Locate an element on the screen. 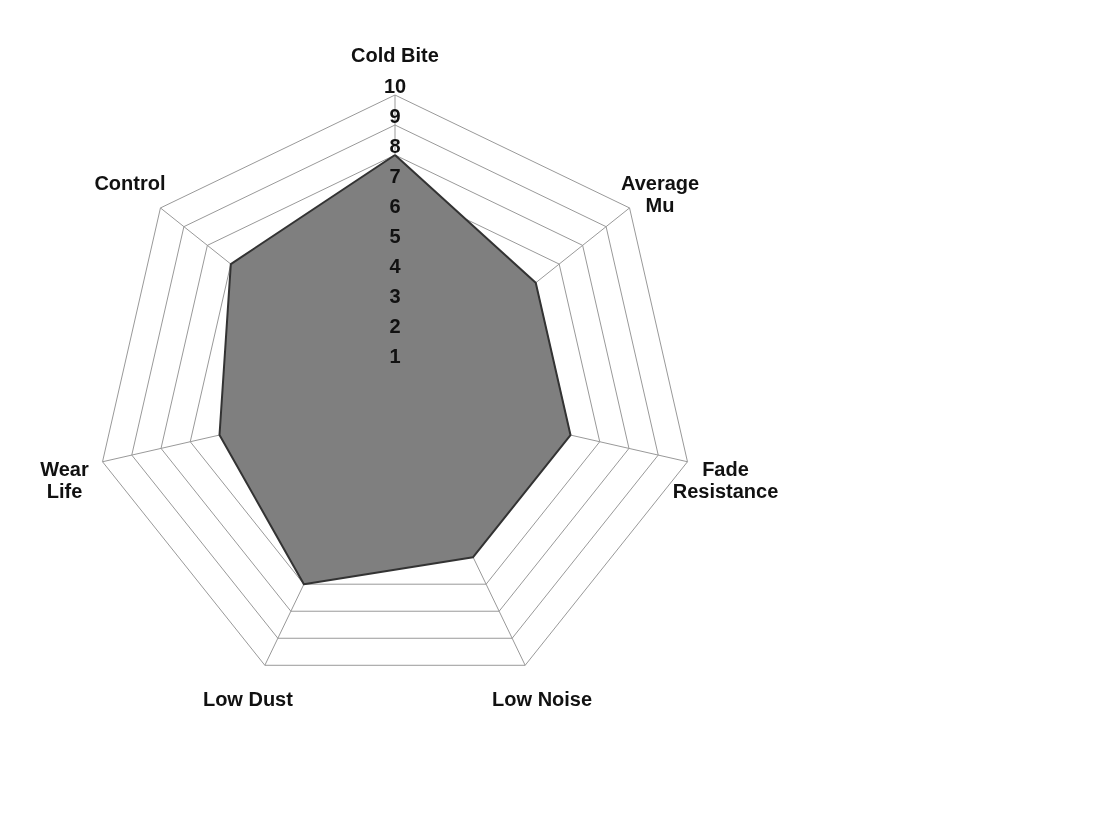 The height and width of the screenshot is (837, 1107). y-tick-label: 8 is located at coordinates (395, 146).